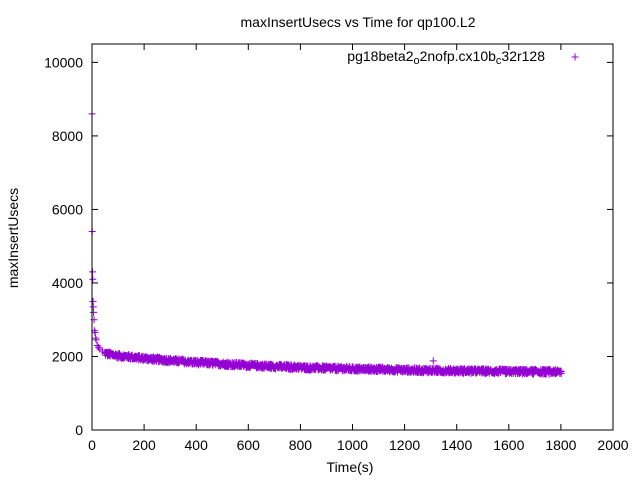 Image resolution: width=640 pixels, height=480 pixels. I want to click on y-tick-label: 4000, so click(67, 283).